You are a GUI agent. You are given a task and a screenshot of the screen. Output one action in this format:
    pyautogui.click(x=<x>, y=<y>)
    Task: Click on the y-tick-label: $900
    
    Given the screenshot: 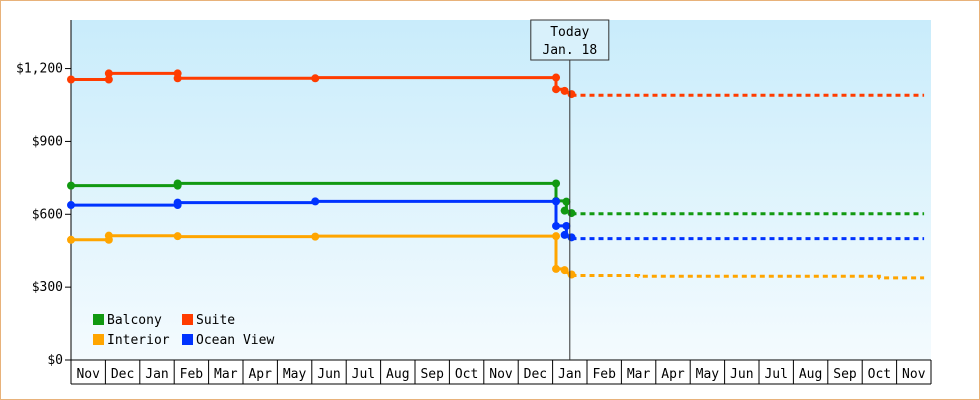 What is the action you would take?
    pyautogui.click(x=47, y=141)
    